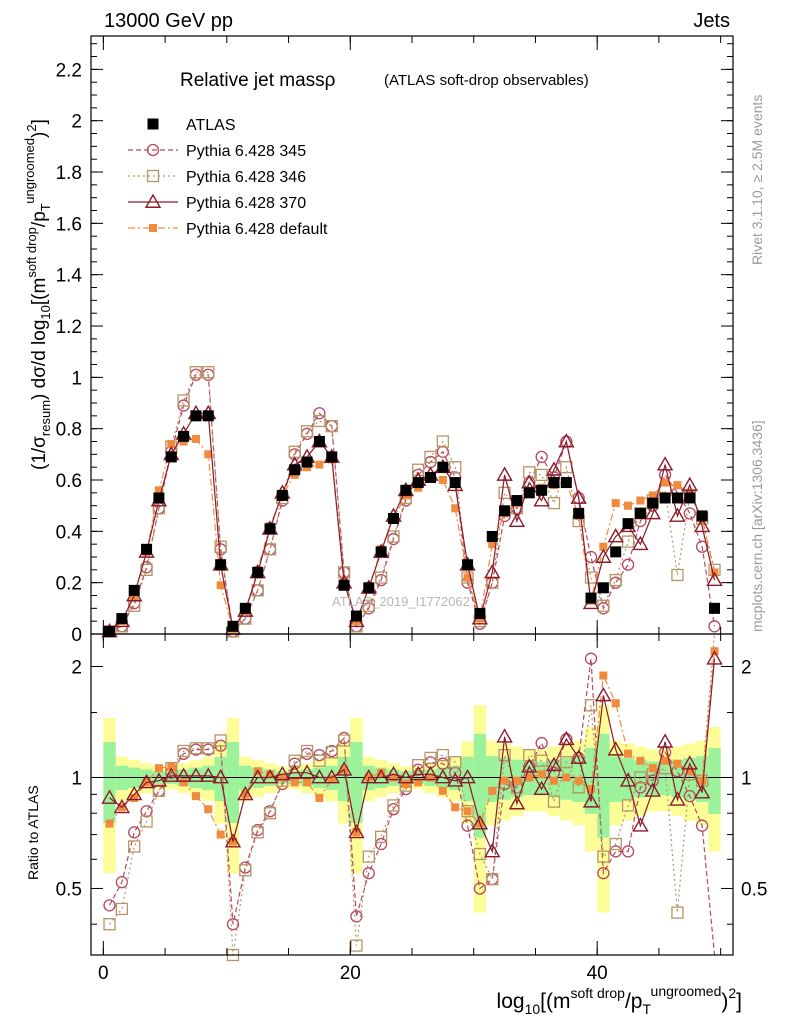 The width and height of the screenshot is (786, 1024). Describe the element at coordinates (76, 778) in the screenshot. I see `ratio-y-tick-label: 1` at that location.